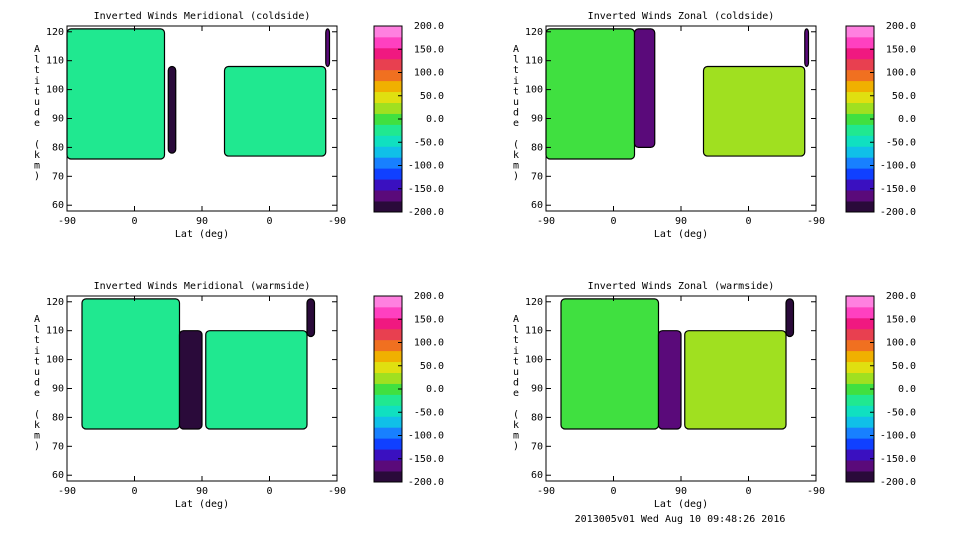  What do you see at coordinates (898, 166) in the screenshot?
I see `colorbar-tick-label: -100.0` at bounding box center [898, 166].